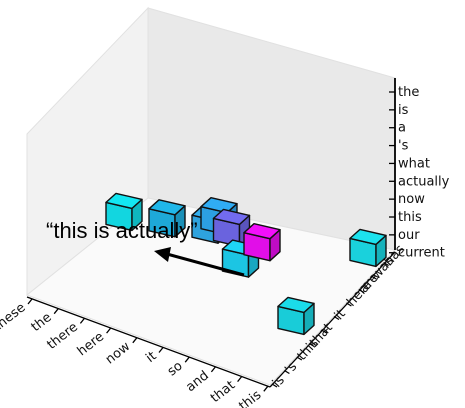  Describe the element at coordinates (148, 342) in the screenshot. I see `x-axis-line` at that location.